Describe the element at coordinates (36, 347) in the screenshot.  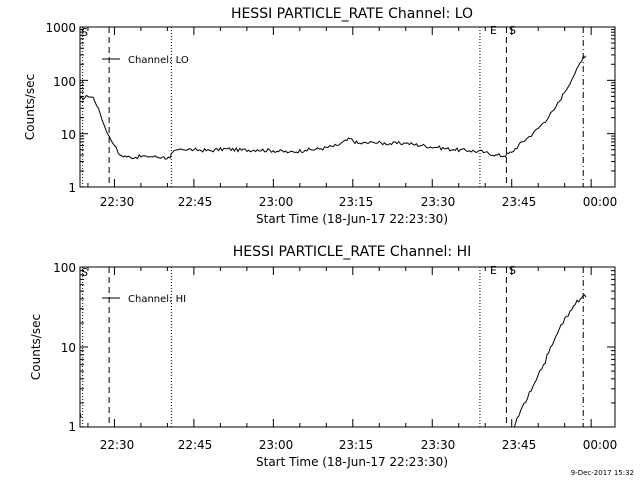
I see `y-axis-label-hi: Counts/sec` at that location.